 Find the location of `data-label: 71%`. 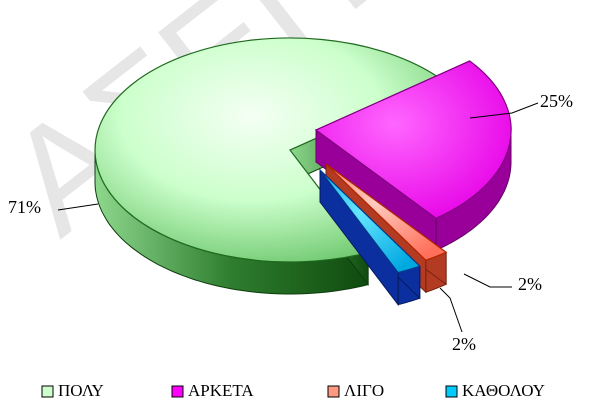

data-label: 71% is located at coordinates (24, 207).